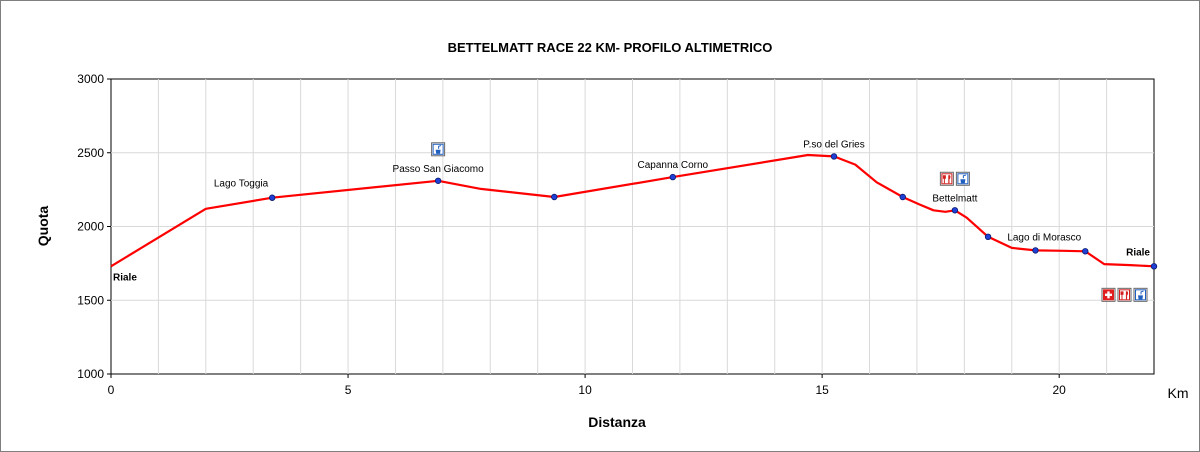 The width and height of the screenshot is (1200, 452). What do you see at coordinates (90, 153) in the screenshot?
I see `y-tick-label: 2500` at bounding box center [90, 153].